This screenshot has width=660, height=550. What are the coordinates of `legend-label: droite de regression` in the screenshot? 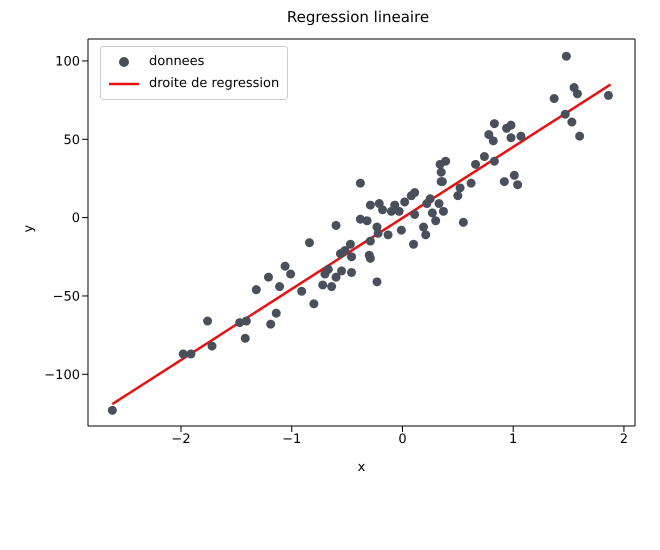 It's located at (214, 84).